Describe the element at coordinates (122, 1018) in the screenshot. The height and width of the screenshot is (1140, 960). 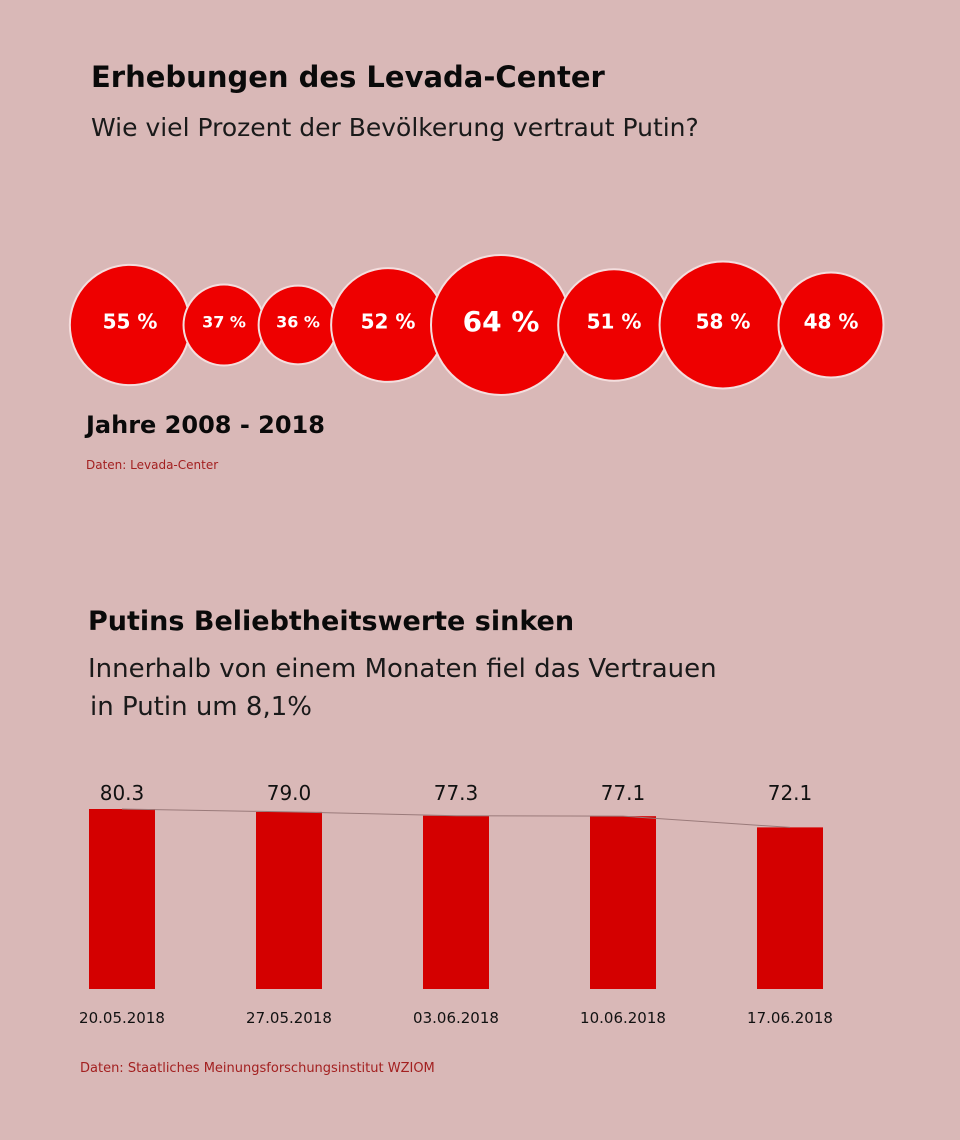
I see `bar-category-label-0: 20.05.2018` at that location.